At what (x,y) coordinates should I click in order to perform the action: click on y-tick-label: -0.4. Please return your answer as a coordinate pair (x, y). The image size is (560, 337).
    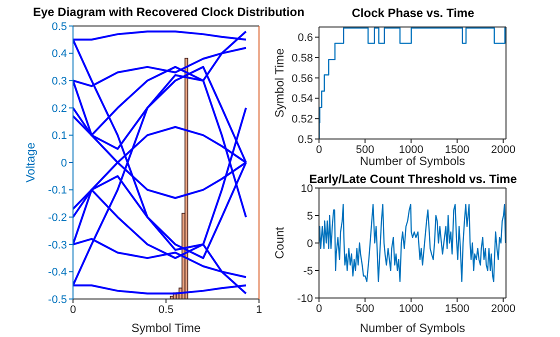
    Looking at the image, I should click on (57, 272).